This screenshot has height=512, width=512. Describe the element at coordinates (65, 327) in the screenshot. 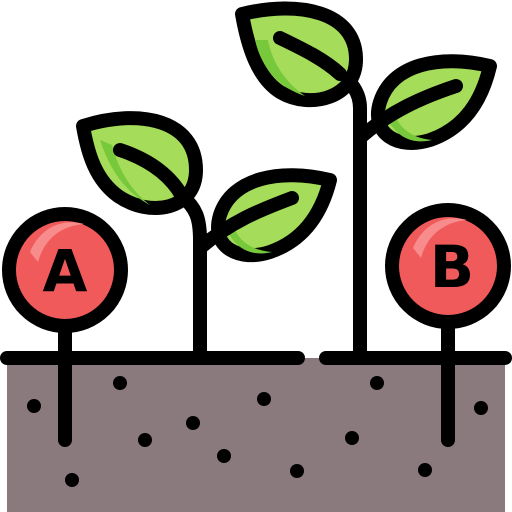

I see `marker-a: A` at that location.